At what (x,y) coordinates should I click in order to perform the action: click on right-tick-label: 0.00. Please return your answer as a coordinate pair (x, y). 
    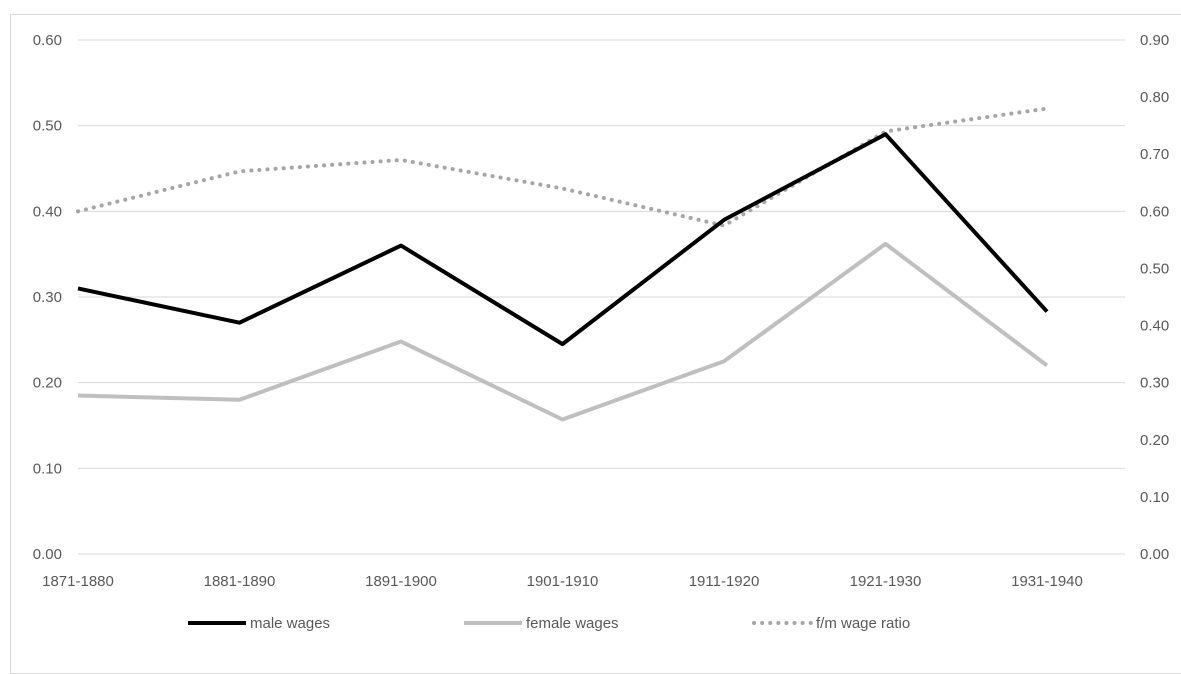
    Looking at the image, I should click on (1154, 554).